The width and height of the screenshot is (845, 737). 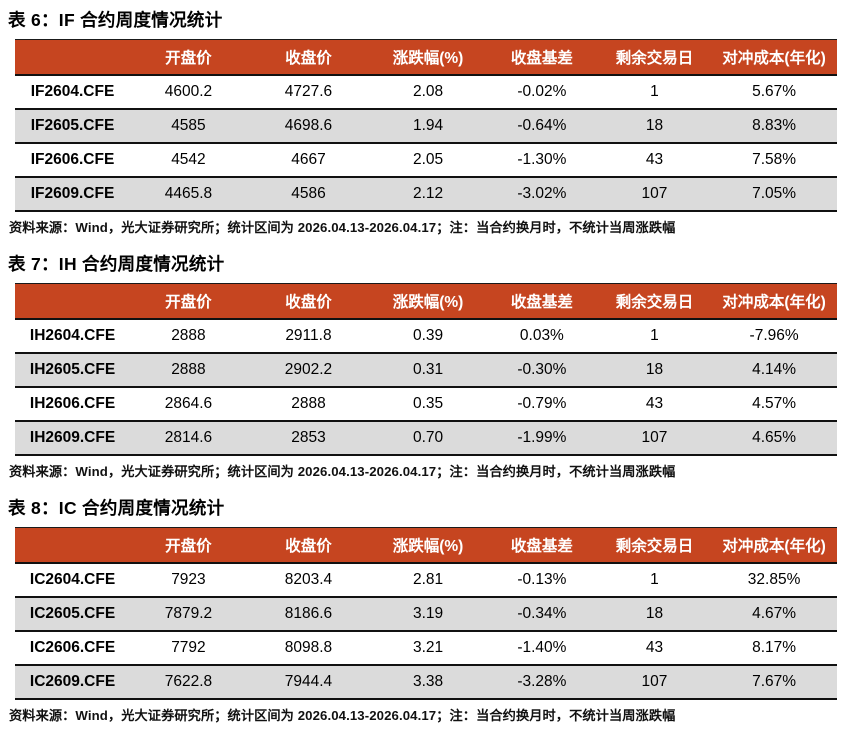 I want to click on table-row: IH2605.CFE 2888 2902.2 0.31 -0.30% 18 4.14%, so click(x=426, y=370).